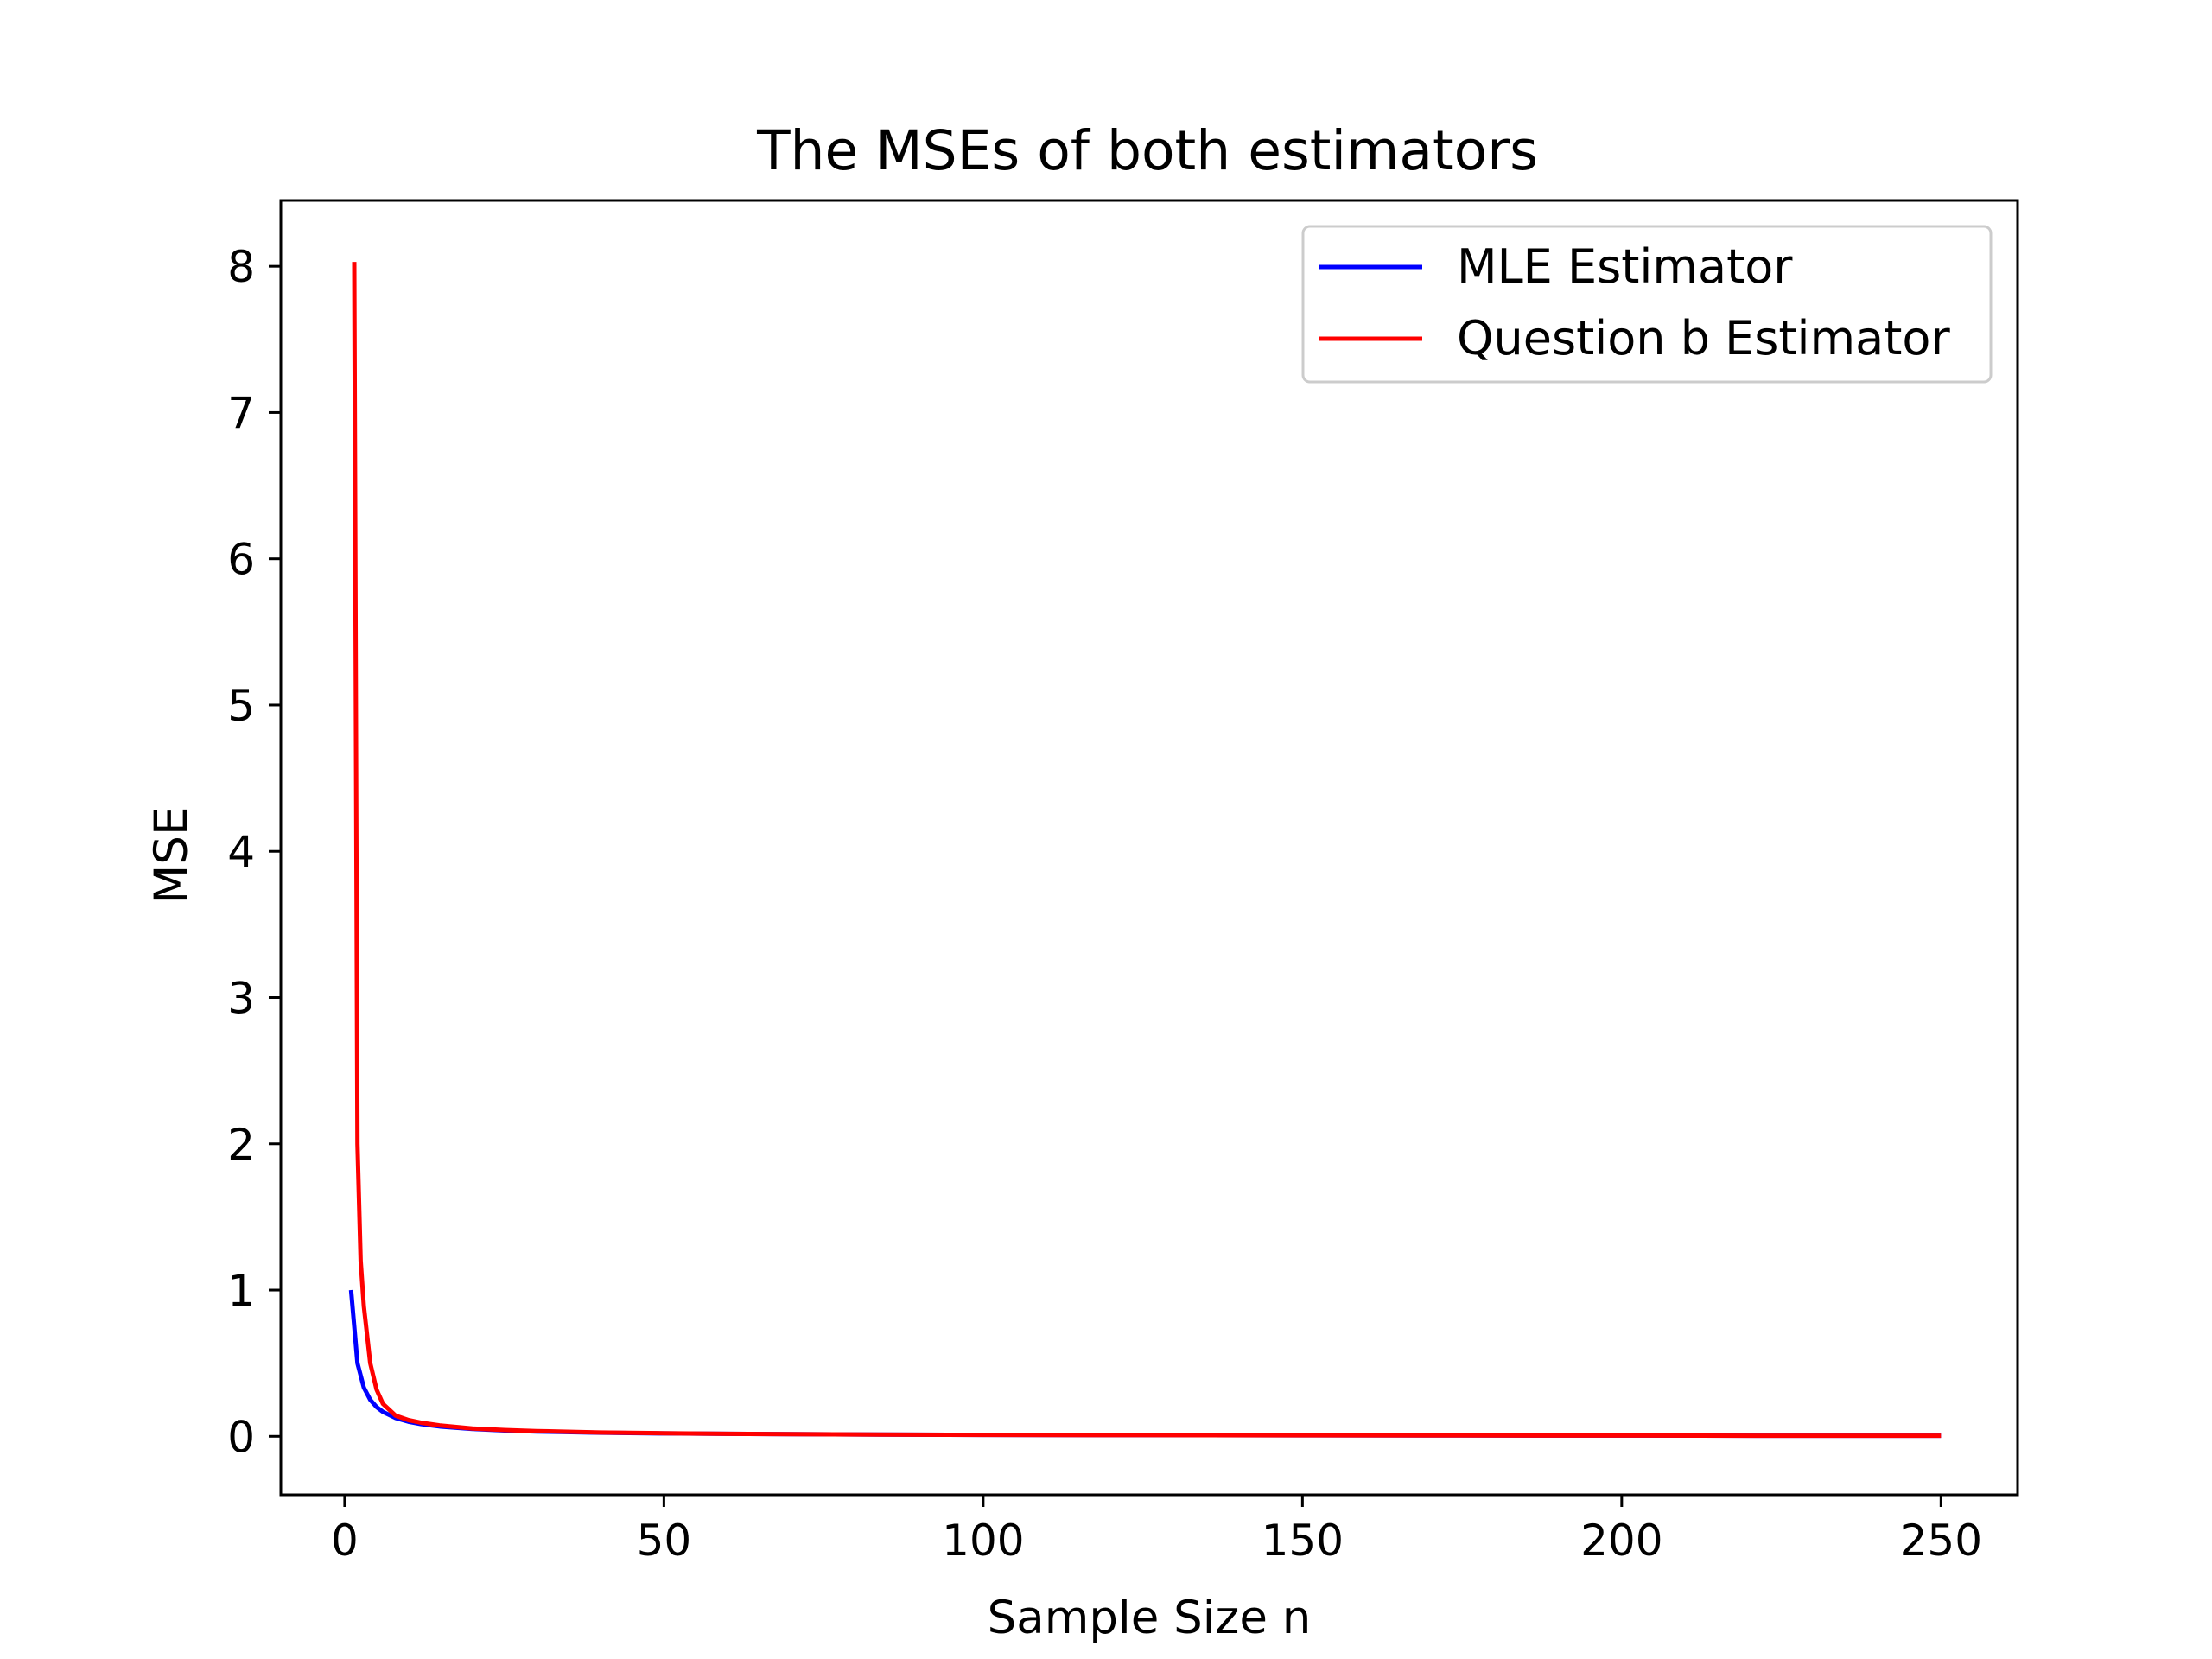  Describe the element at coordinates (241, 560) in the screenshot. I see `y-tick-label: 6` at that location.